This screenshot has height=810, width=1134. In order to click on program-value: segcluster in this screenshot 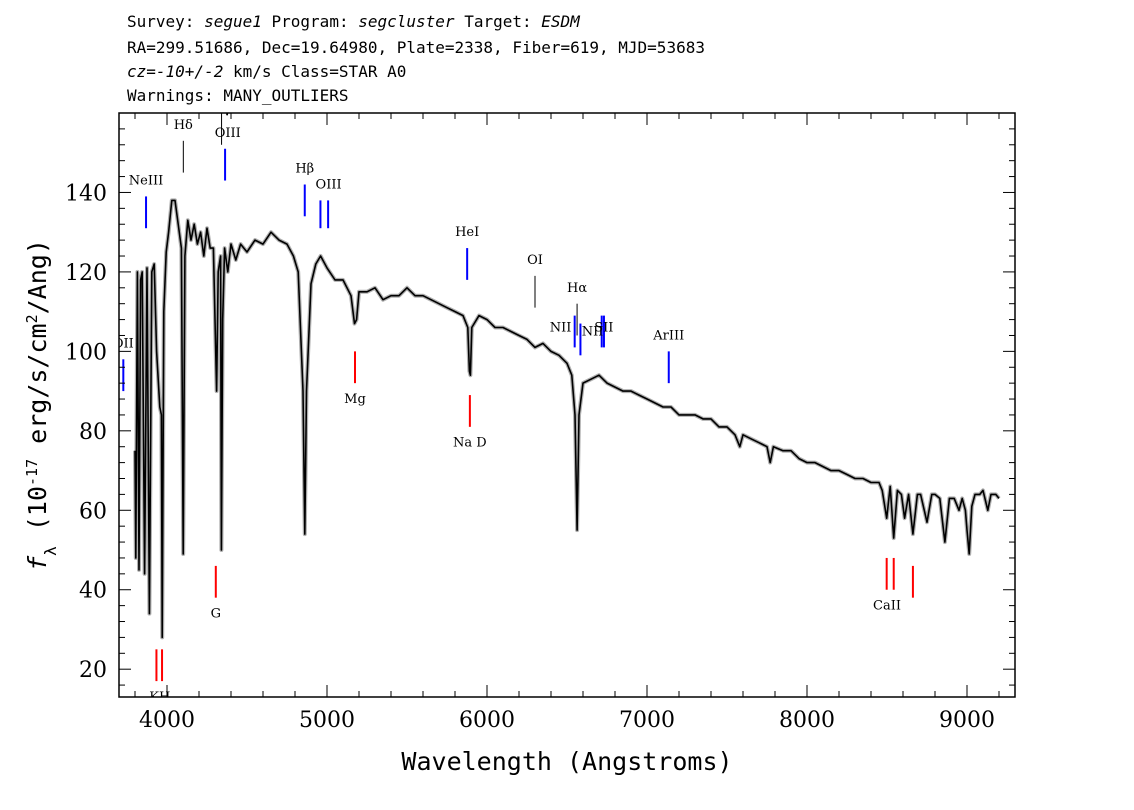, I will do `click(406, 21)`.